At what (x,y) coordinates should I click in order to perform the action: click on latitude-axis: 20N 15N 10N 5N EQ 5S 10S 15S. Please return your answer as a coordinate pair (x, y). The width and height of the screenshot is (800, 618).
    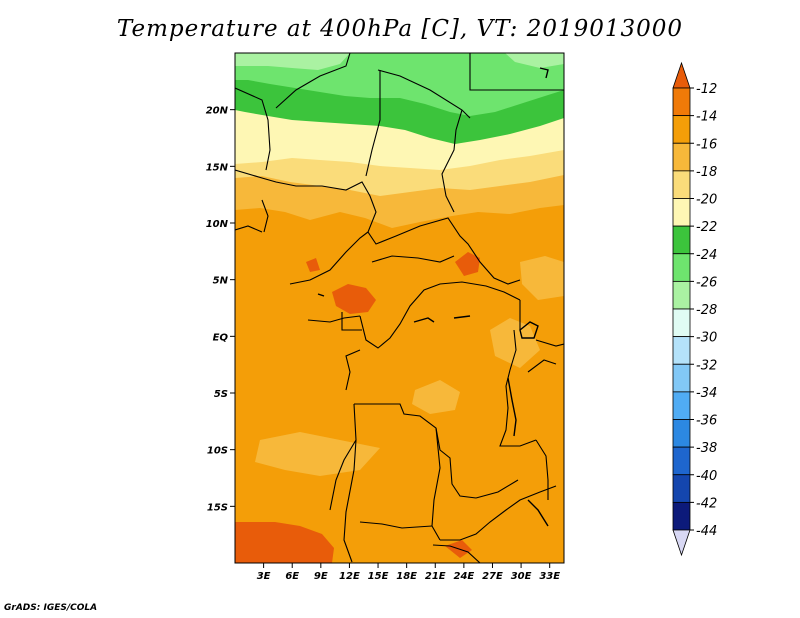
    Looking at the image, I should click on (220, 309).